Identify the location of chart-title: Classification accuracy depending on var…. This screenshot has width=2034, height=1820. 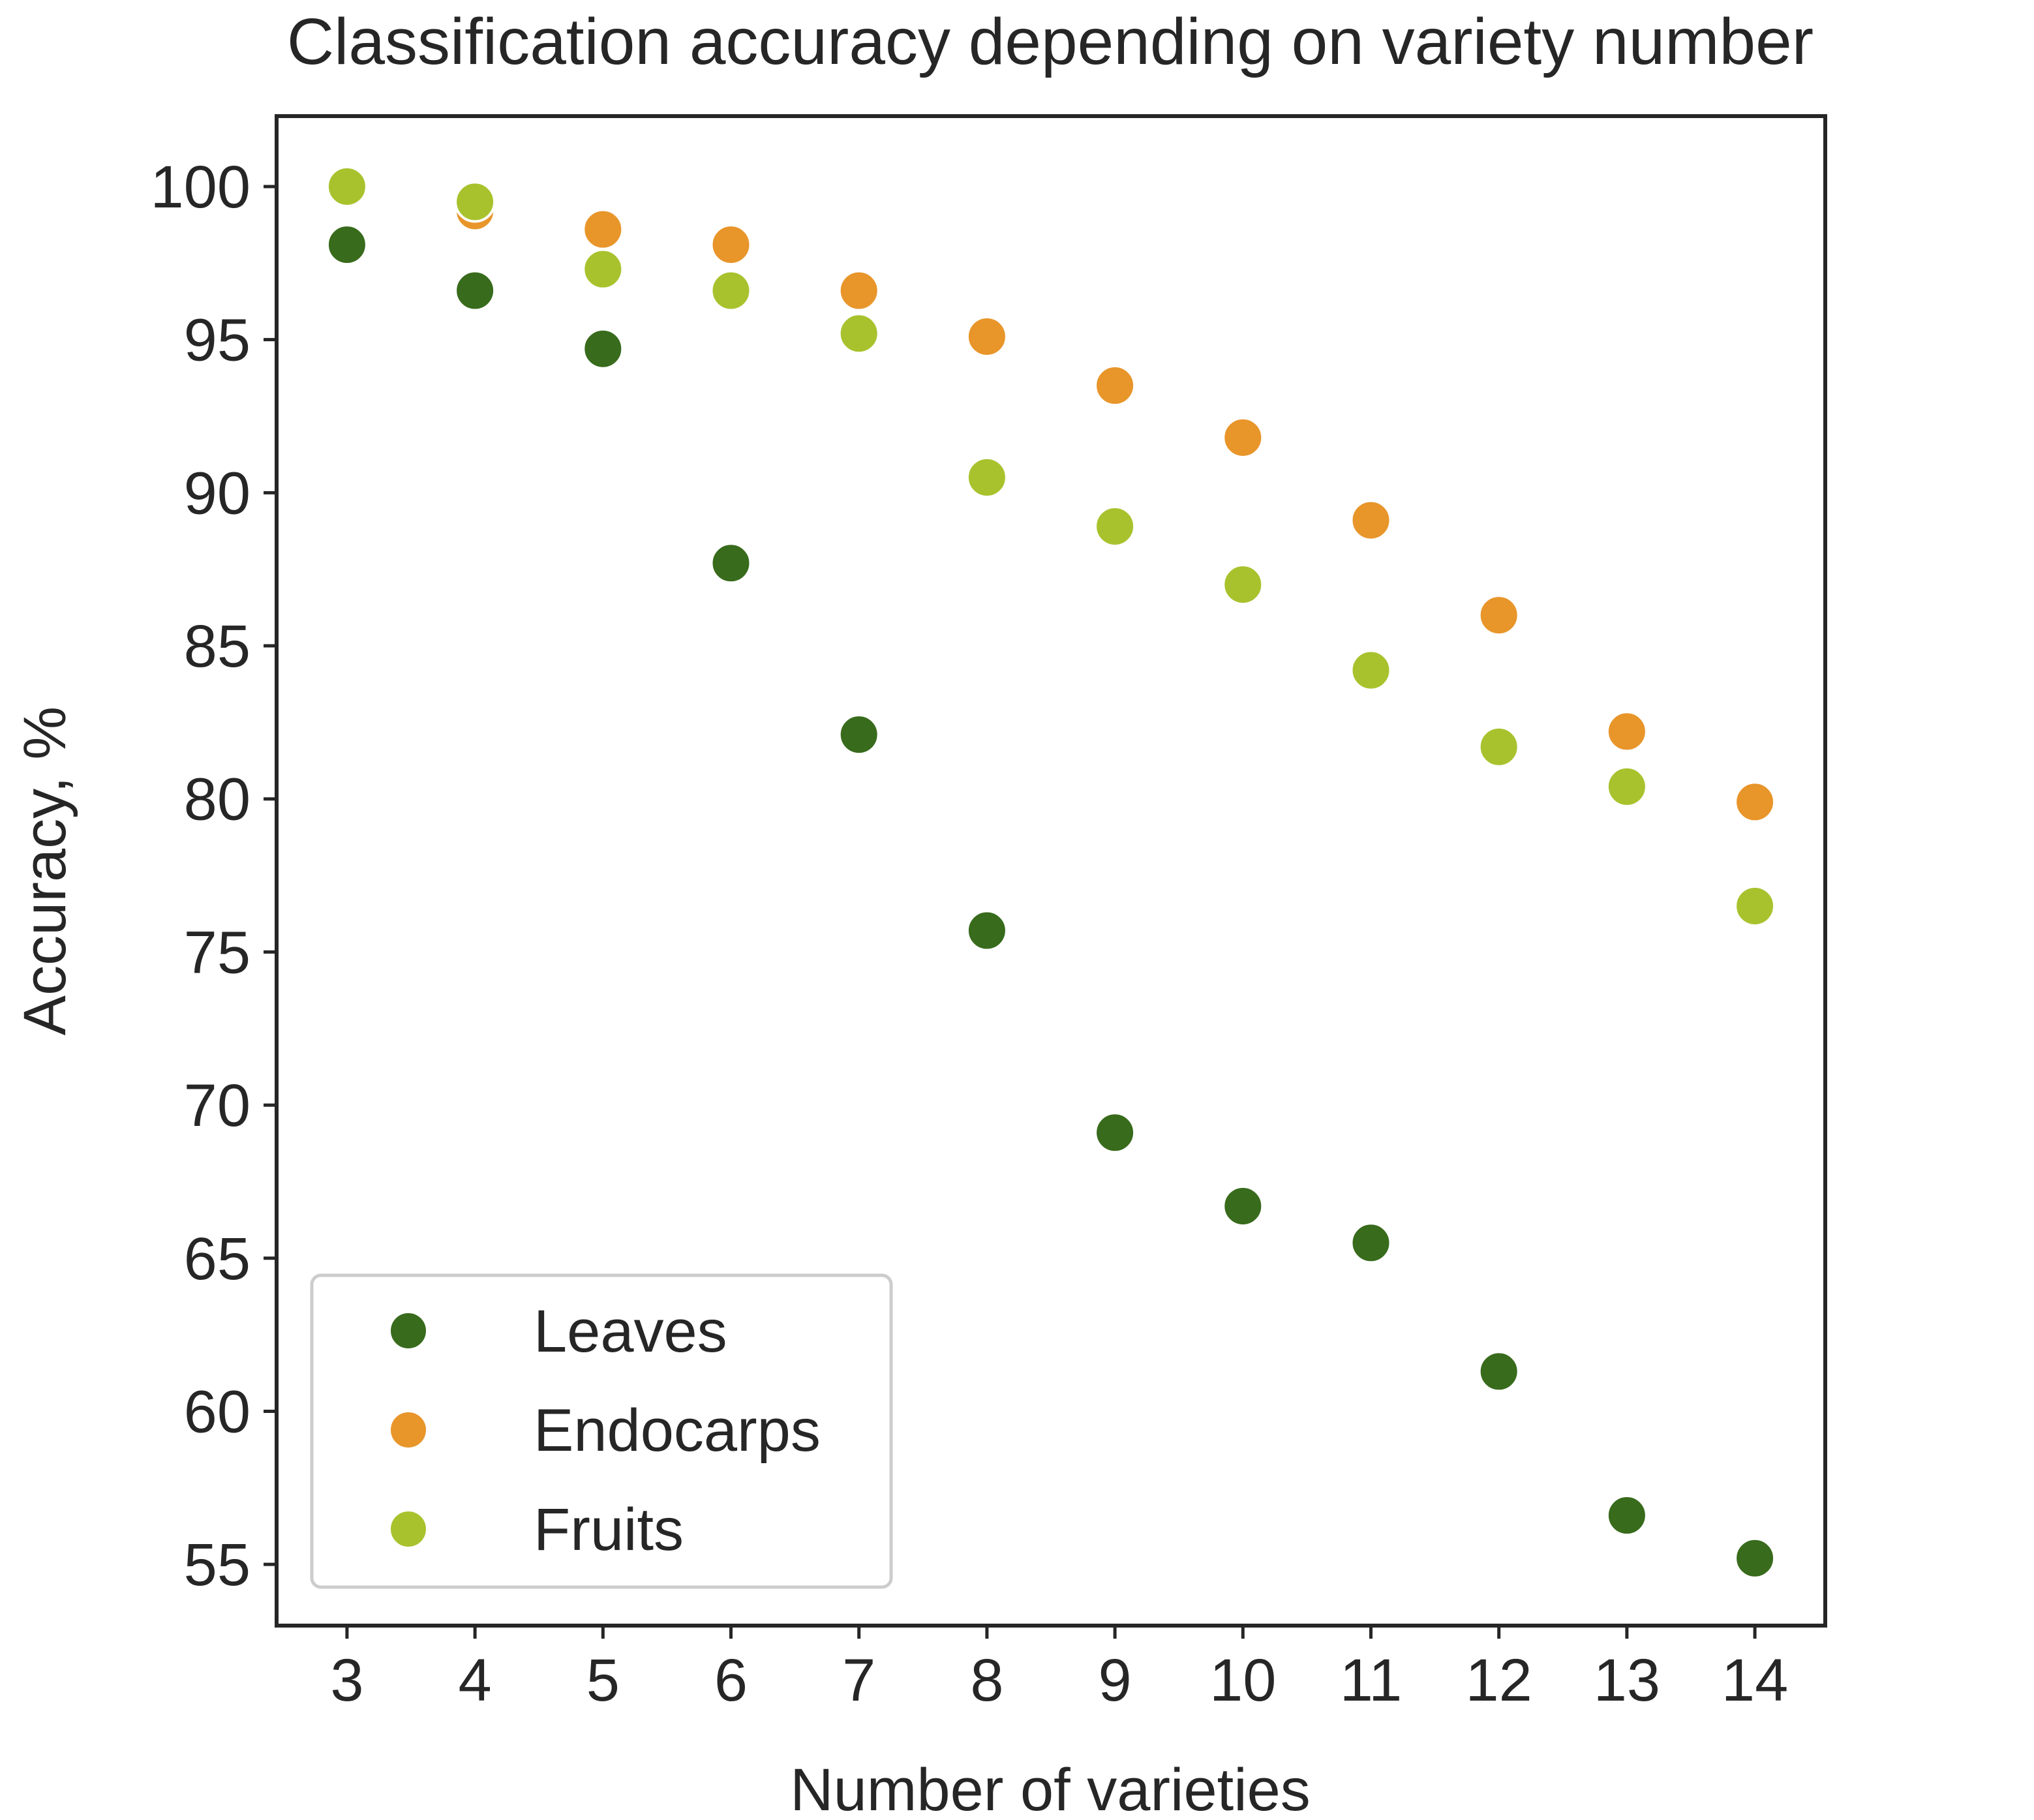
(1050, 42).